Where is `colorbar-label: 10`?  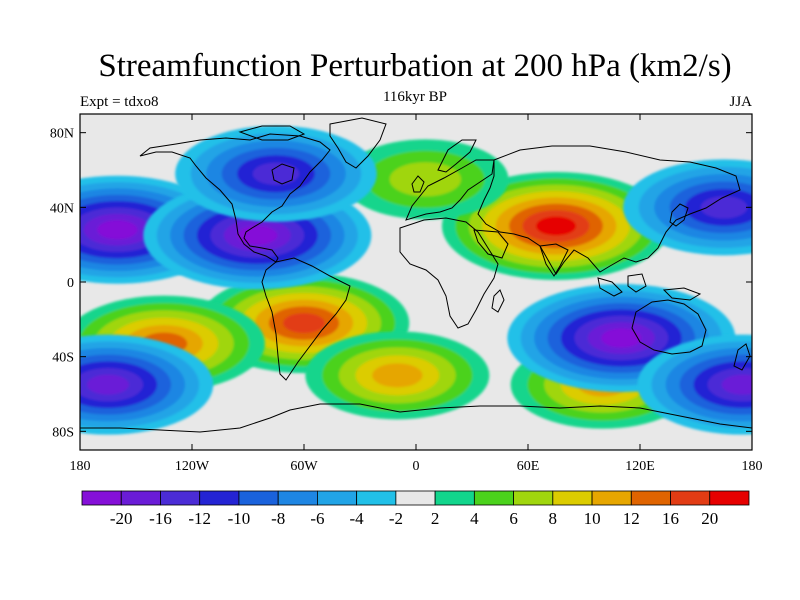 colorbar-label: 10 is located at coordinates (592, 518).